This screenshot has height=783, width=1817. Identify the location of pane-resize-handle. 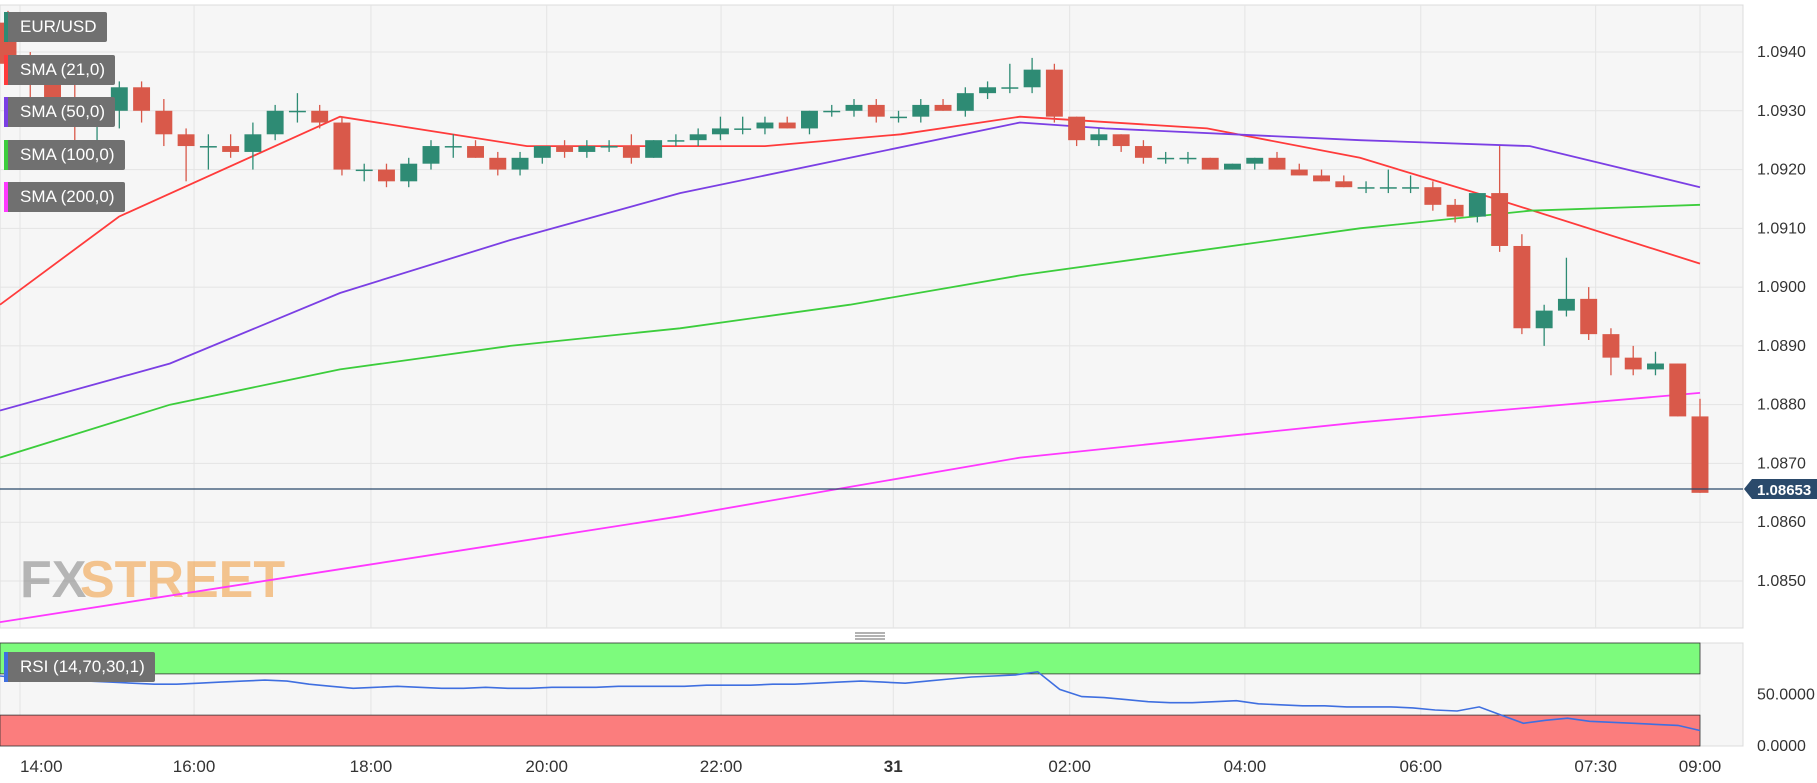
(870, 636).